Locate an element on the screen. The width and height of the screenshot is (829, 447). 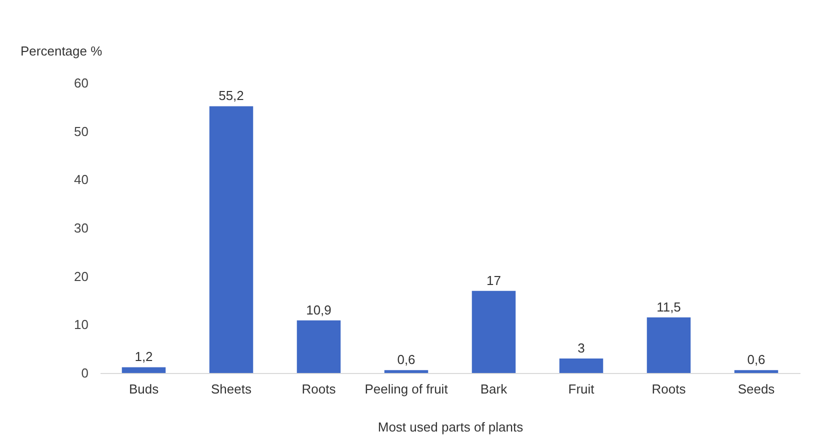
x-tick-label: Bark is located at coordinates (494, 389).